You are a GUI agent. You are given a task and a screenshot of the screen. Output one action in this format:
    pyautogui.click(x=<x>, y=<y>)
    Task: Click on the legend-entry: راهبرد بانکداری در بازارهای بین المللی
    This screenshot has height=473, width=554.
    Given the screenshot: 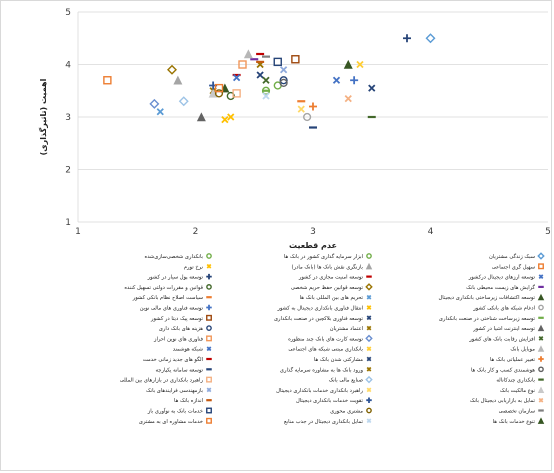 What is the action you would take?
    pyautogui.click(x=162, y=381)
    